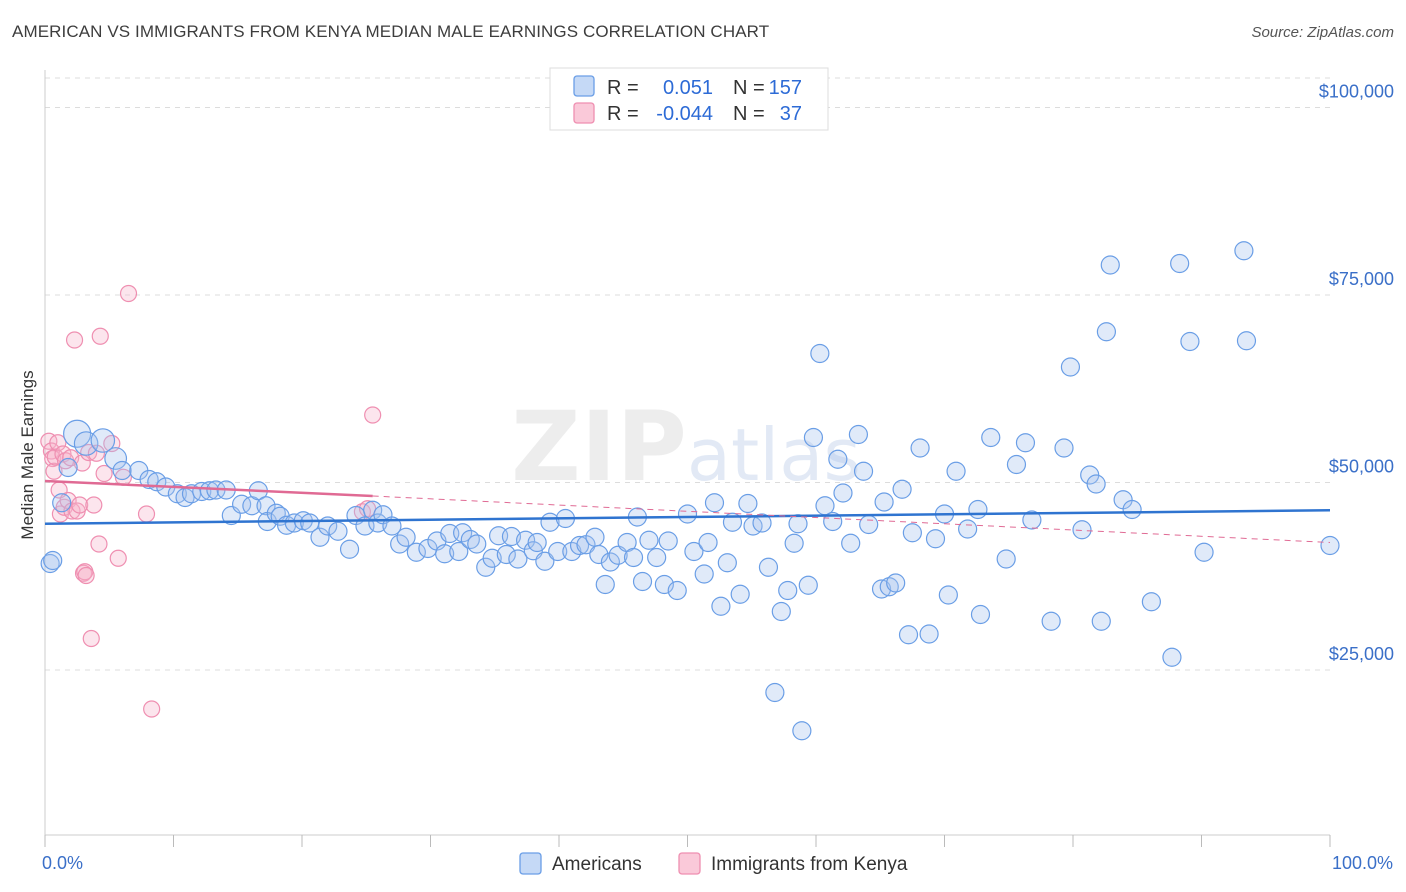 This screenshot has width=1406, height=892. Describe the element at coordinates (27, 454) in the screenshot. I see `y-axis-title: Median Male Earnings` at that location.